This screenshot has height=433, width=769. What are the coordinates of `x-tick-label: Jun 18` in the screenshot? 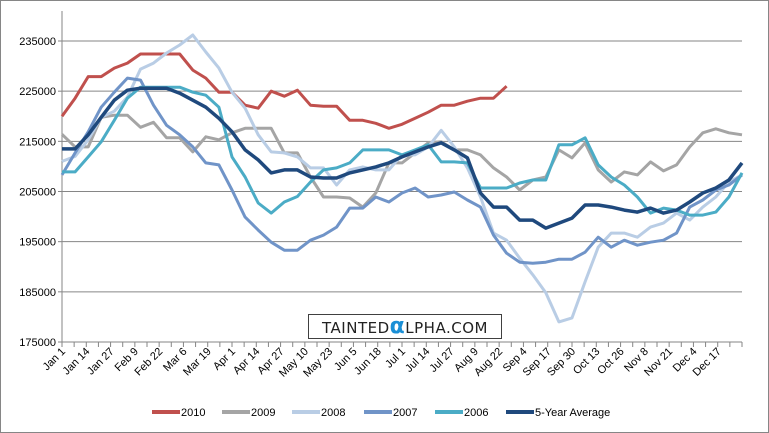 It's located at (368, 362).